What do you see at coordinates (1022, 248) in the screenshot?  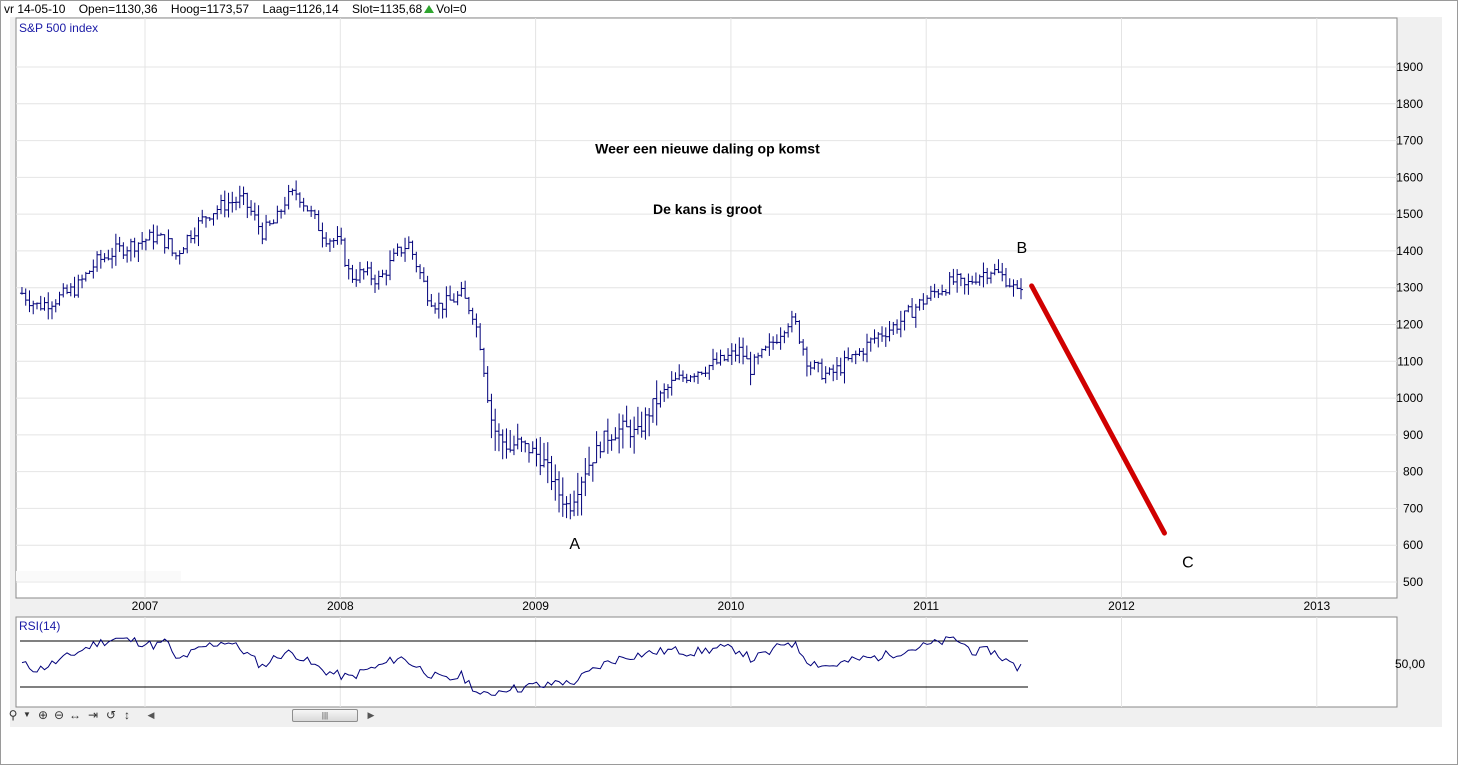 I see `wave-label-b: B` at bounding box center [1022, 248].